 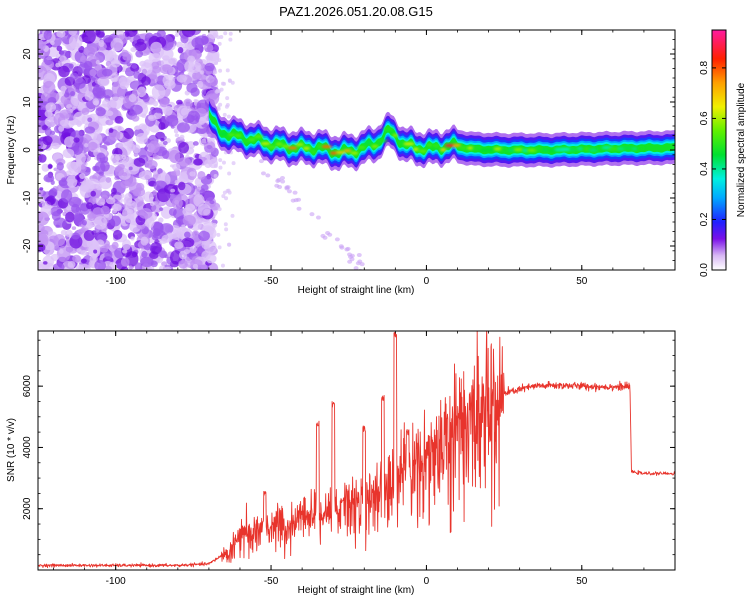 What do you see at coordinates (704, 219) in the screenshot?
I see `colorbar-tick-label: 0.2` at bounding box center [704, 219].